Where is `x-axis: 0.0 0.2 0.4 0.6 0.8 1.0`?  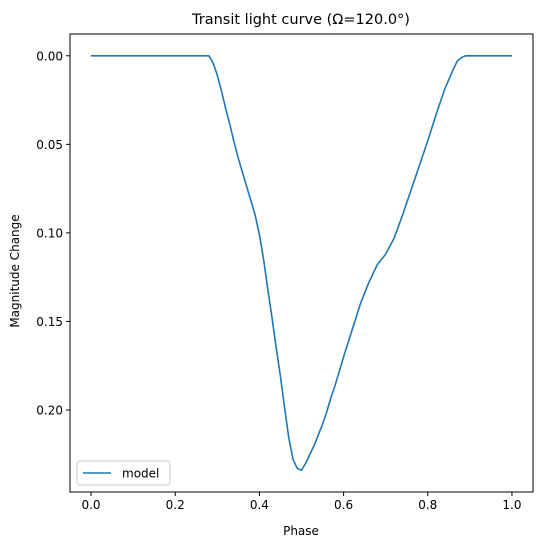
x-axis: 0.0 0.2 0.4 0.6 0.8 1.0 is located at coordinates (301, 502).